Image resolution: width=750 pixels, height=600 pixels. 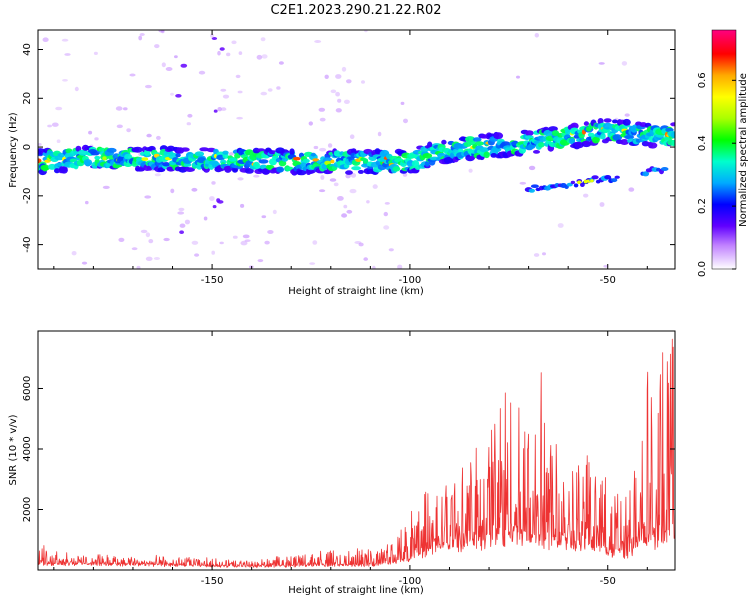 I want to click on spectrogram-y-tick-label: 0, so click(x=27, y=147).